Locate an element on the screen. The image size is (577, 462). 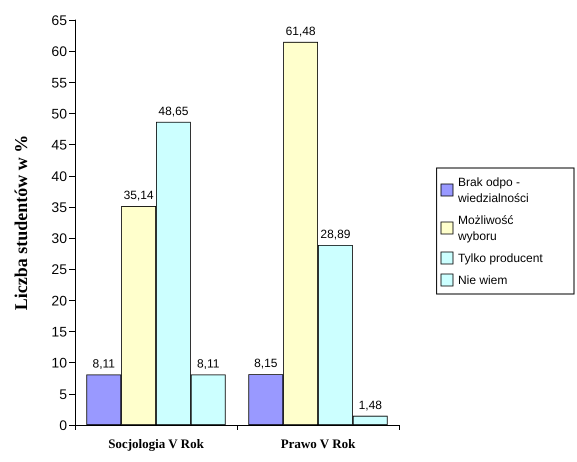
y-tick-label: 60 is located at coordinates (59, 51).